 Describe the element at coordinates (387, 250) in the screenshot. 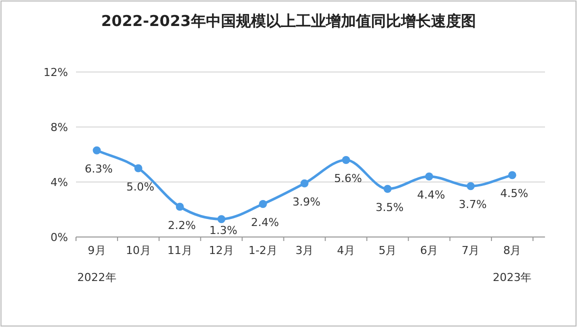

I see `x-tick-label: 5月` at that location.